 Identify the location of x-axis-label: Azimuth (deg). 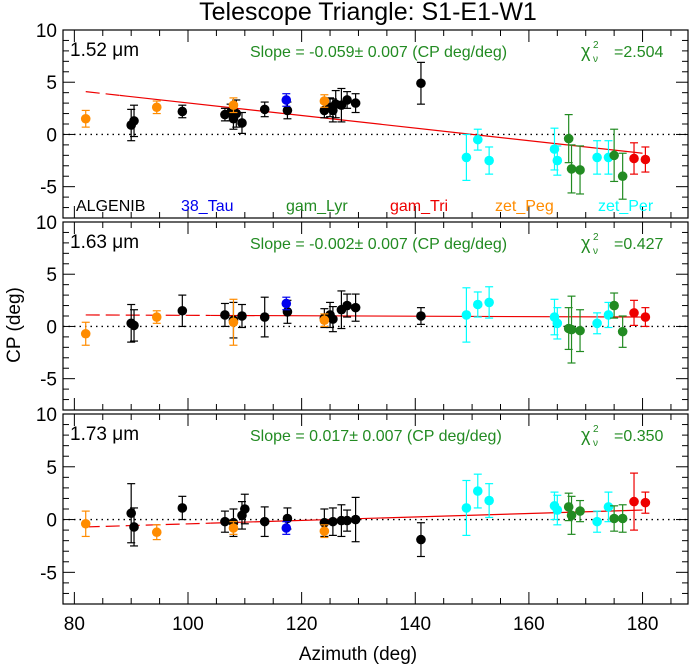
(358, 654).